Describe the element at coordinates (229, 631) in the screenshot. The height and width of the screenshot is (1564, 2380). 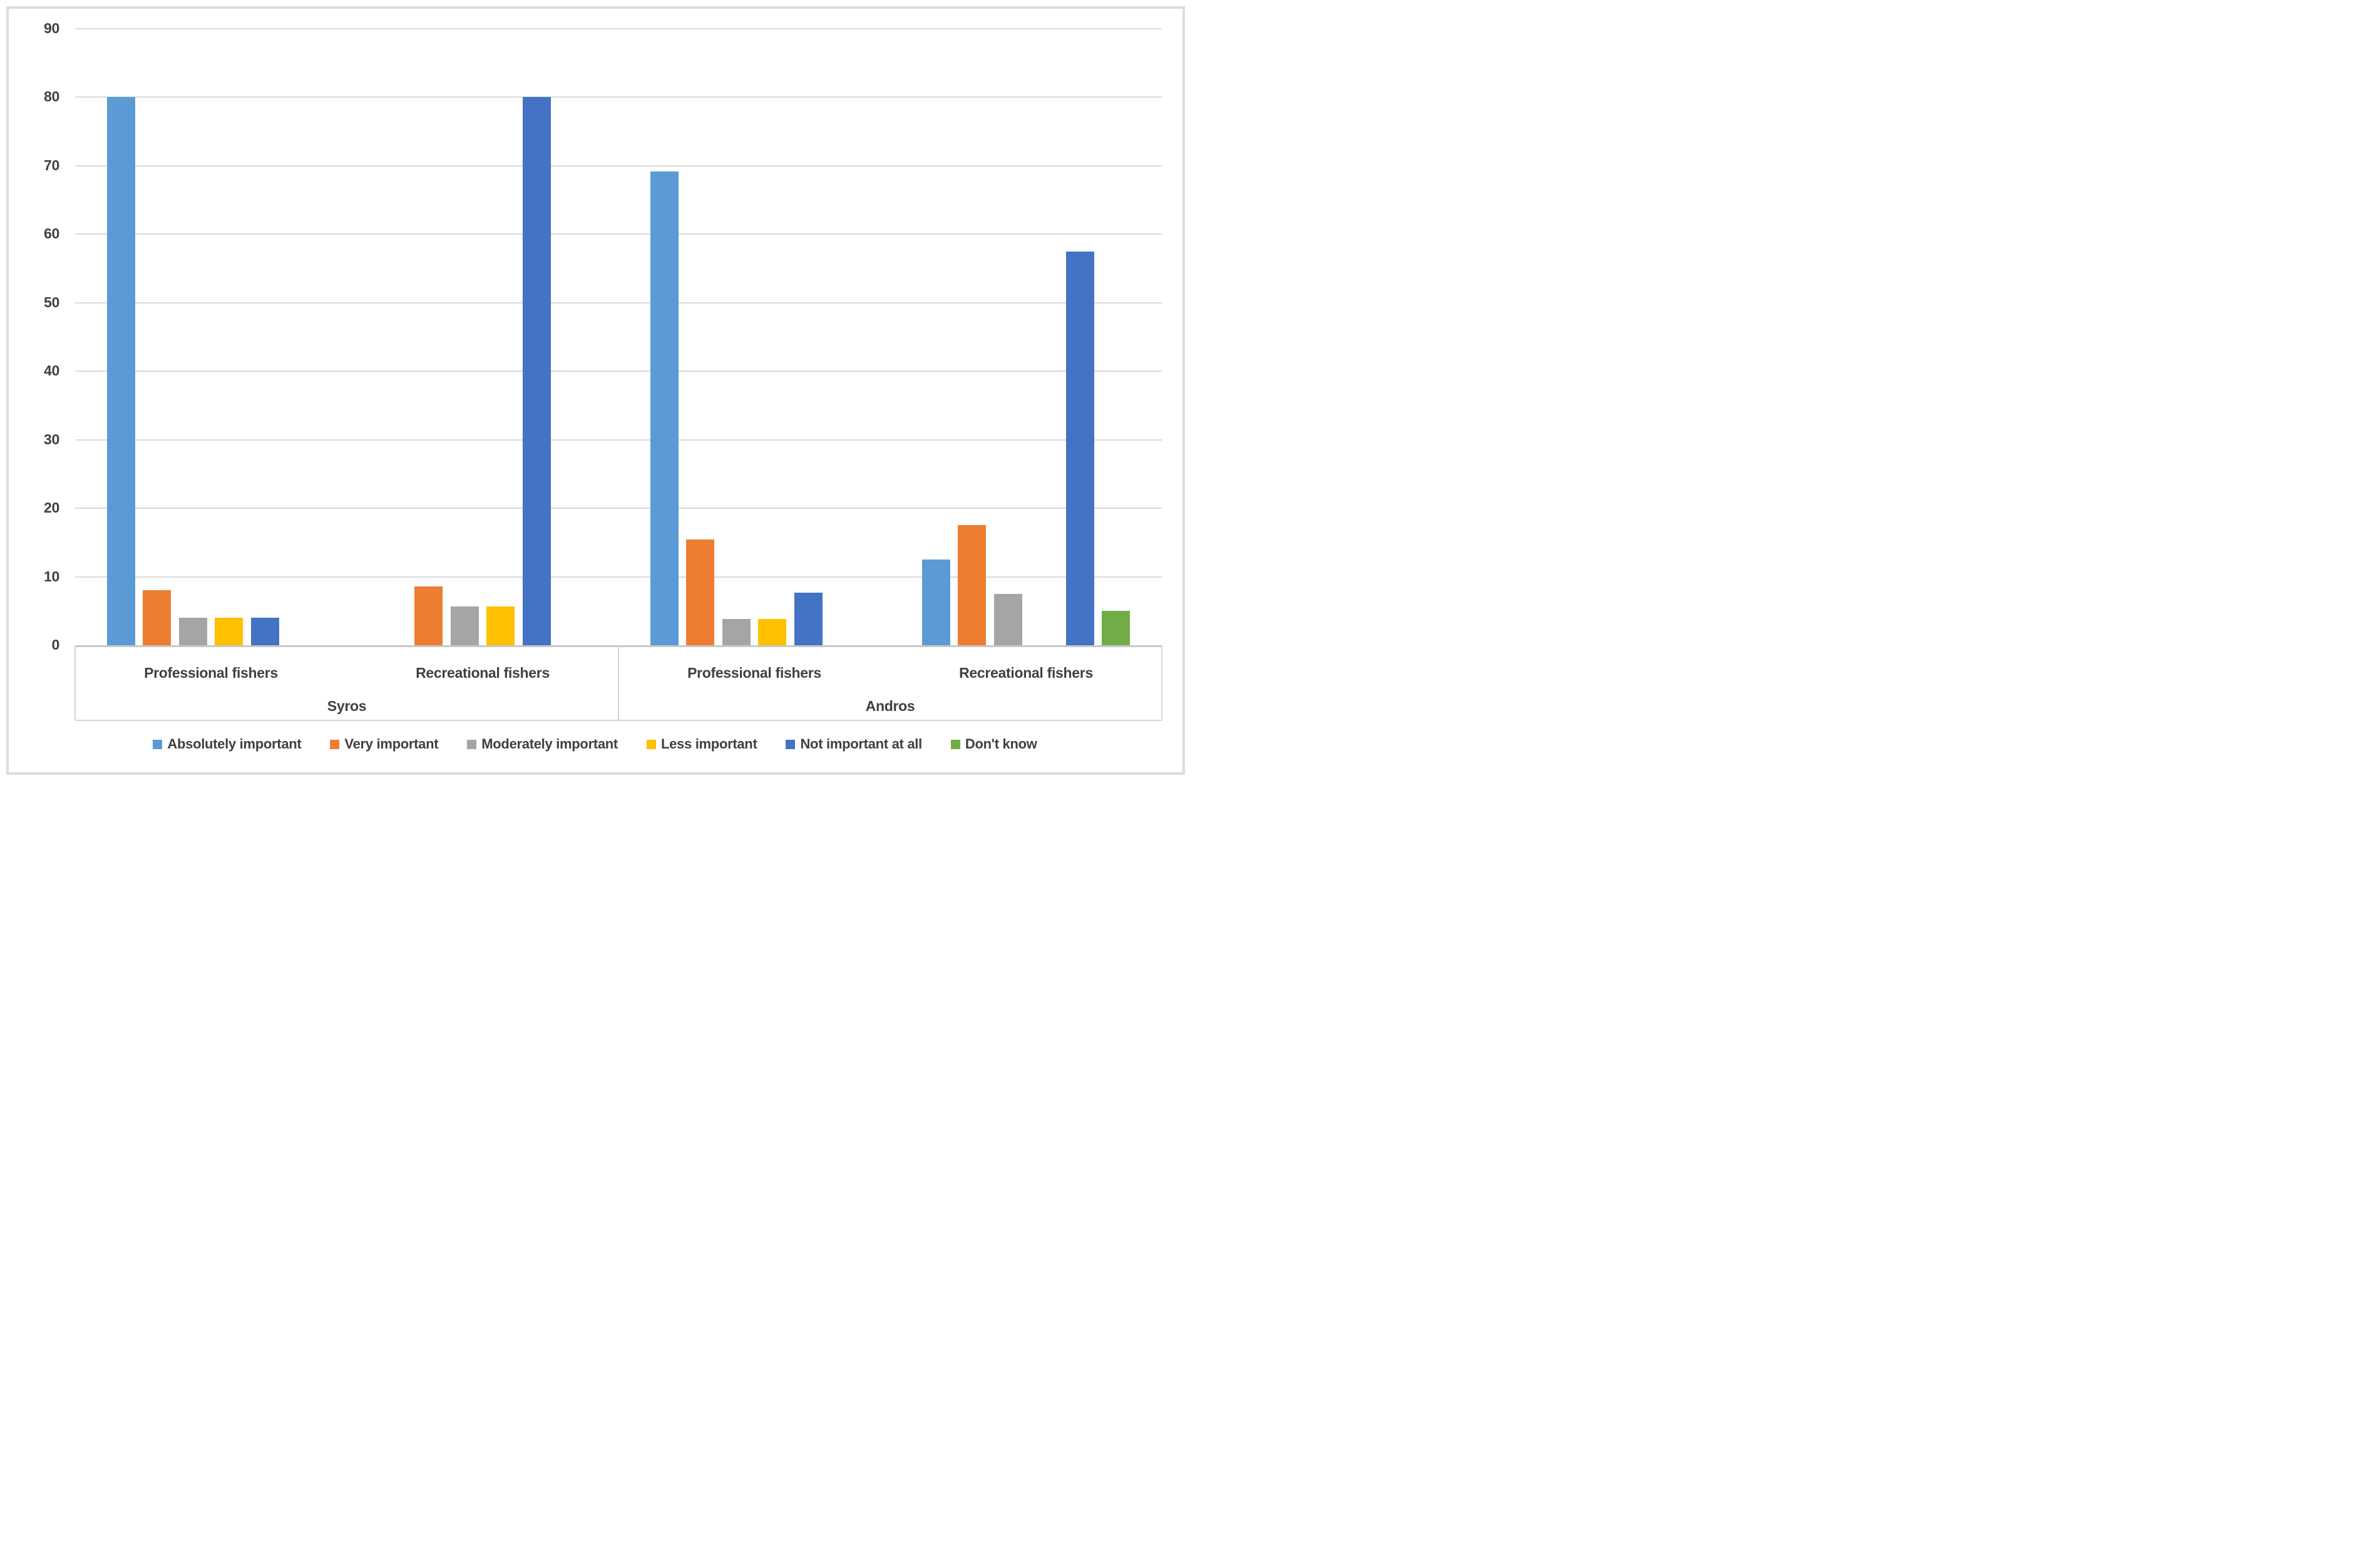
I see `bar-less-important-group1` at that location.